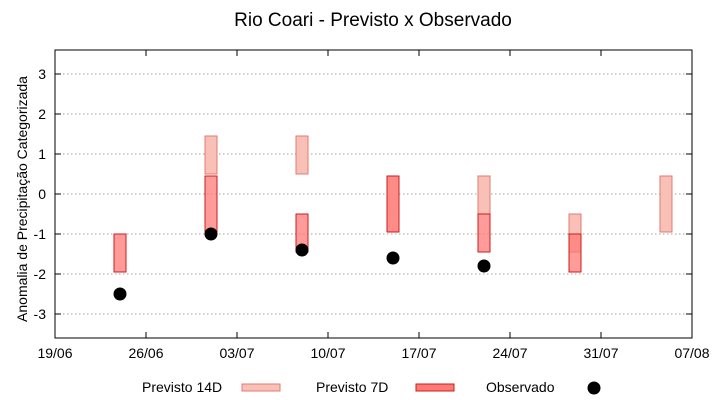  What do you see at coordinates (509, 353) in the screenshot?
I see `x-tick-label: 24/07` at bounding box center [509, 353].